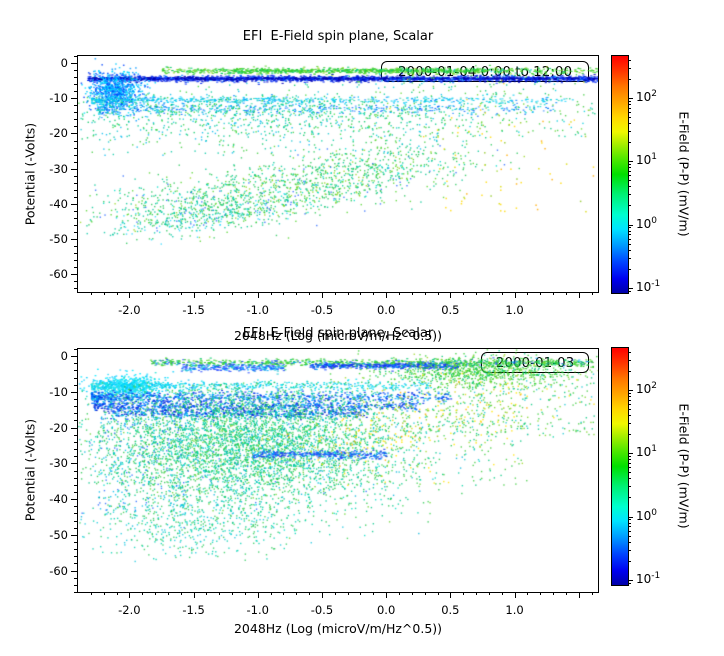  I want to click on x-tick-label: -1.5, so click(193, 310).